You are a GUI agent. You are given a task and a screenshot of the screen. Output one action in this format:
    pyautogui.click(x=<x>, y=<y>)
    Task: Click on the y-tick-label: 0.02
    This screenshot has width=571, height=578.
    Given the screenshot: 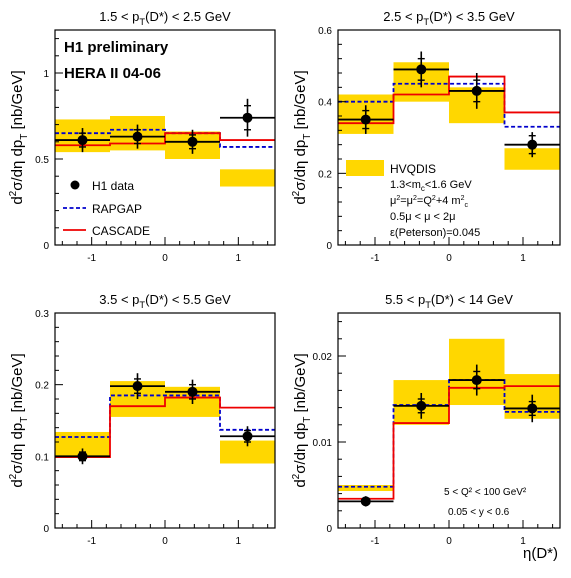 What is the action you would take?
    pyautogui.click(x=323, y=357)
    